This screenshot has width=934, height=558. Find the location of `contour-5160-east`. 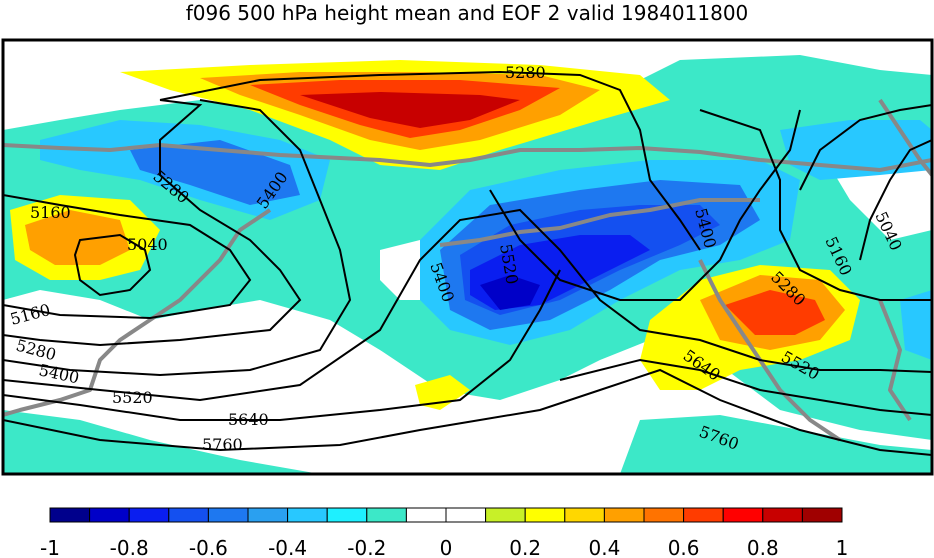

contour-5160-east is located at coordinates (865, 147).